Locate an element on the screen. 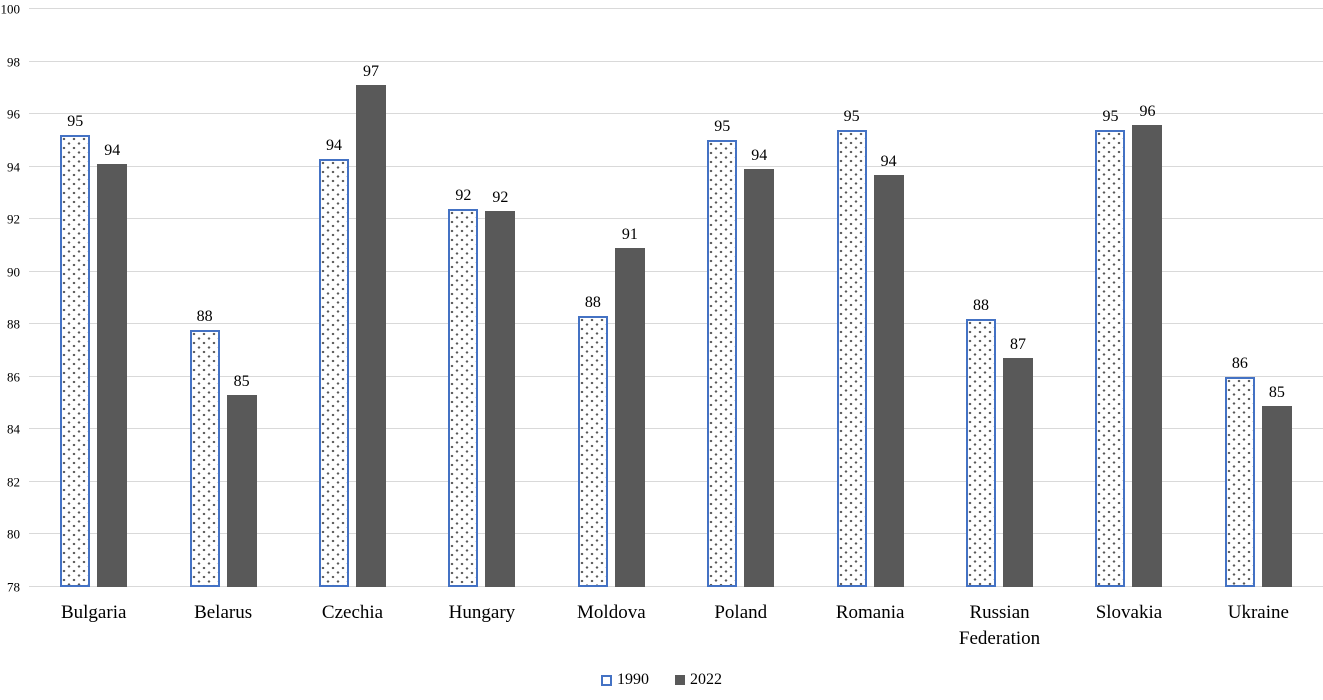 This screenshot has height=700, width=1323. x-axis-category-label: Moldova is located at coordinates (611, 612).